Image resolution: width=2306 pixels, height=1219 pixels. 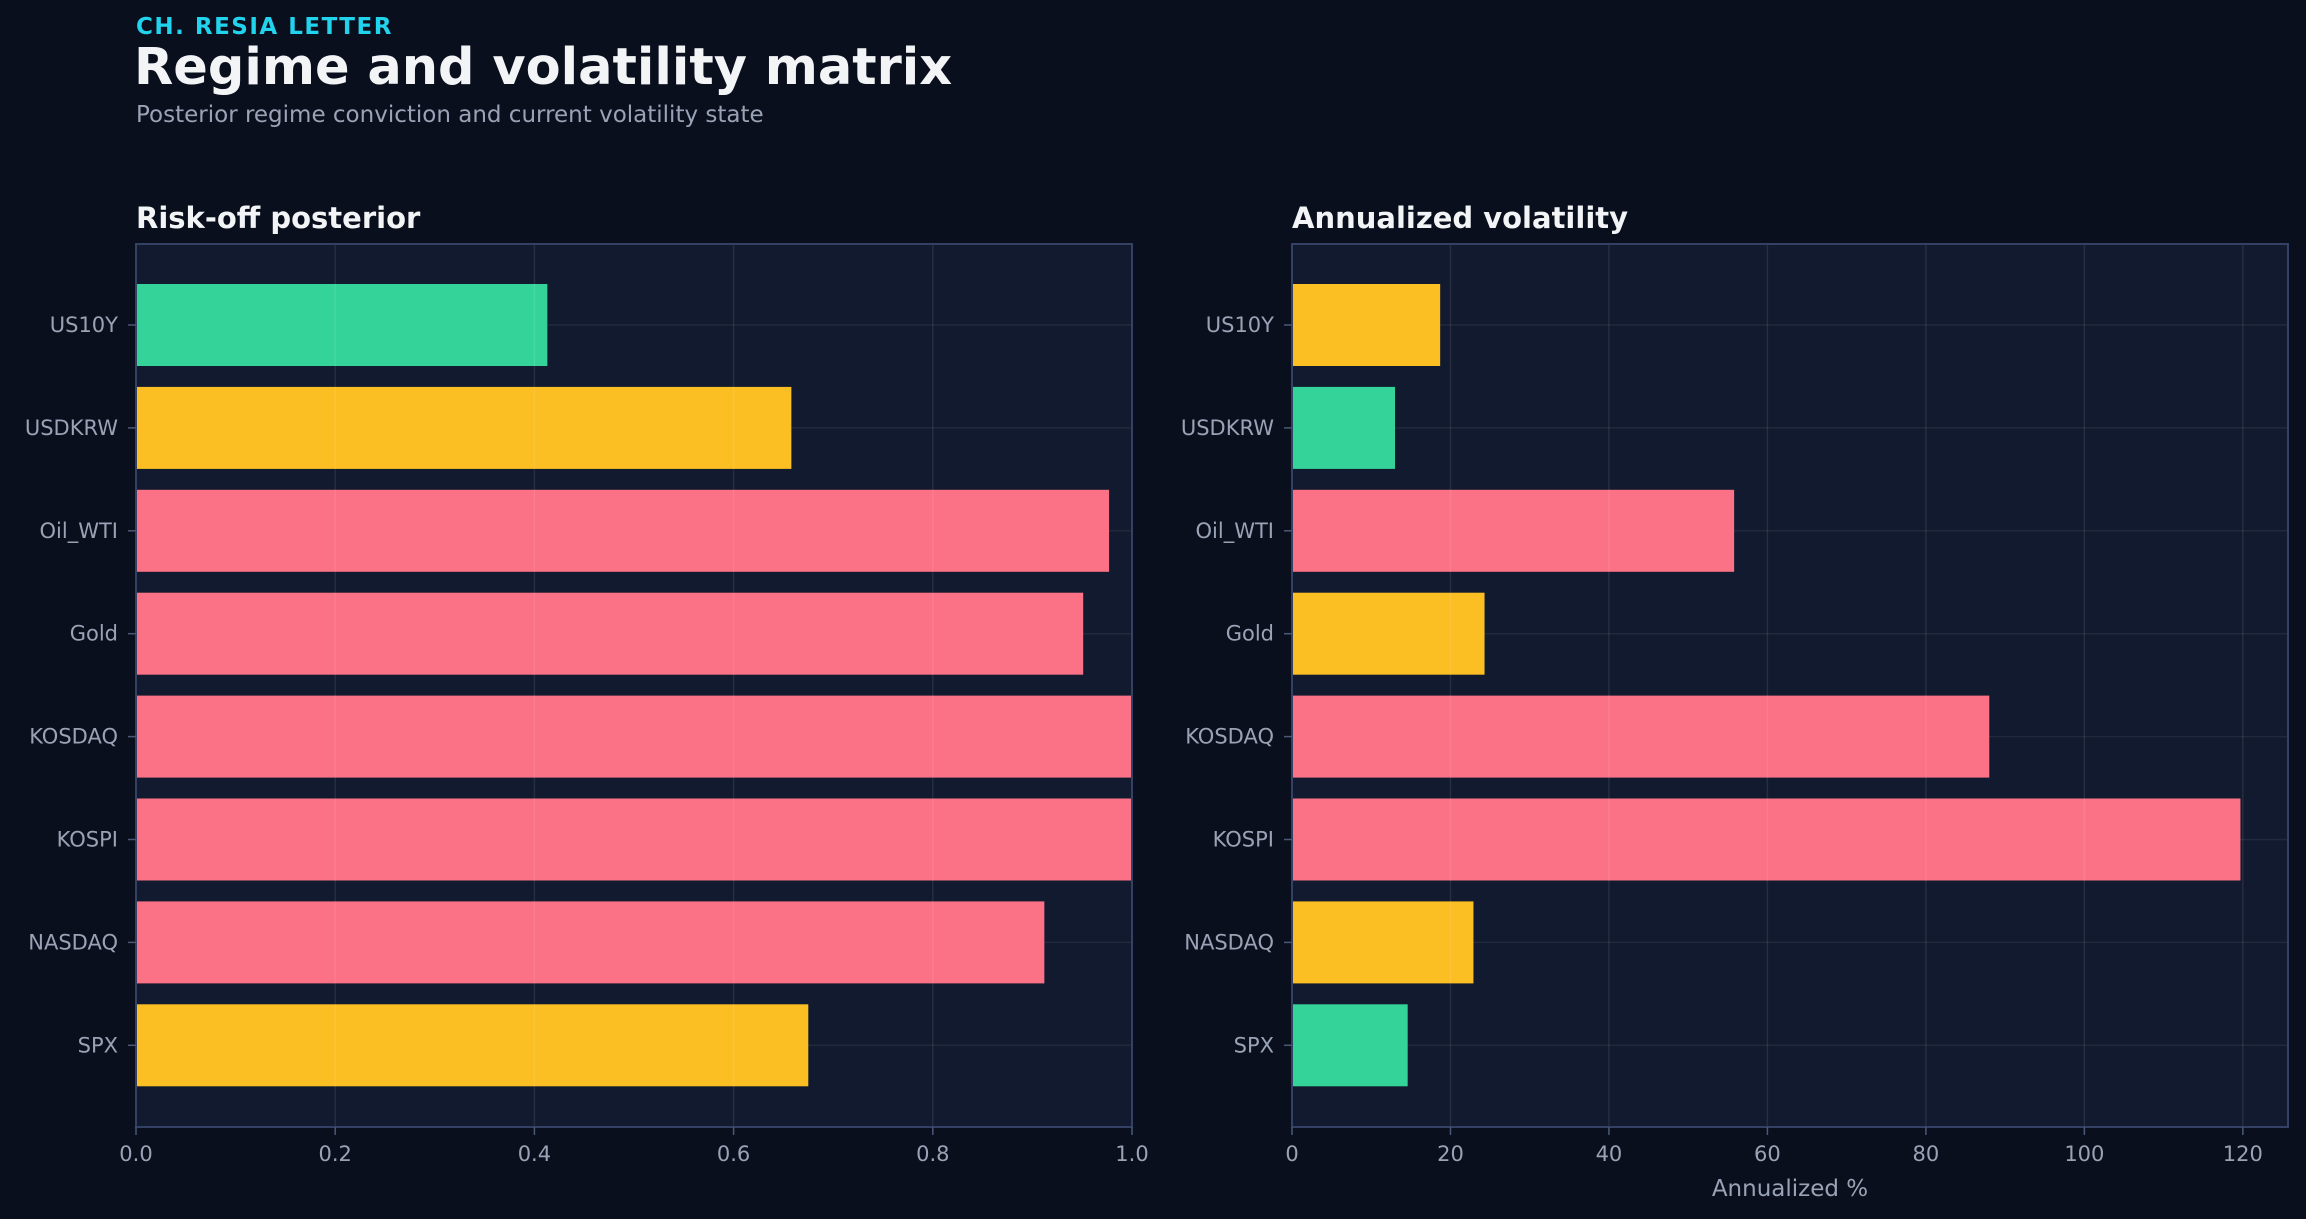 I want to click on kicker: CH. RESIA LETTER, so click(x=264, y=27).